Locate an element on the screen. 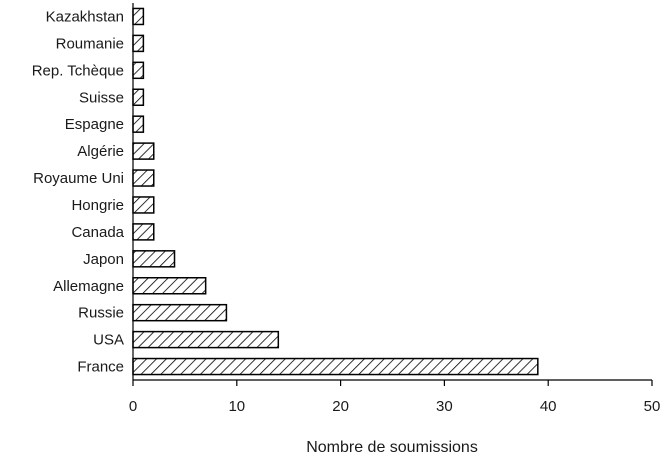  category-label: Royaume Uni is located at coordinates (78, 178).